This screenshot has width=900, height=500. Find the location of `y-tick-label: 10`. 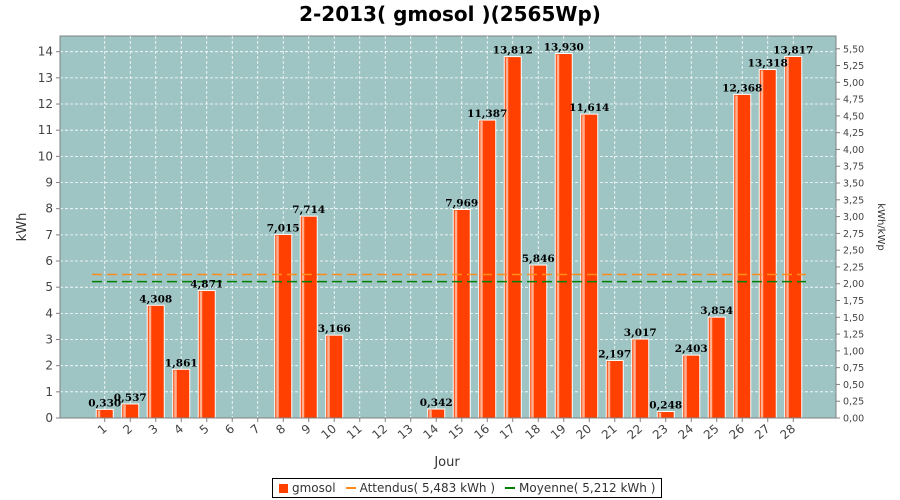

y-tick-label: 10 is located at coordinates (45, 156).